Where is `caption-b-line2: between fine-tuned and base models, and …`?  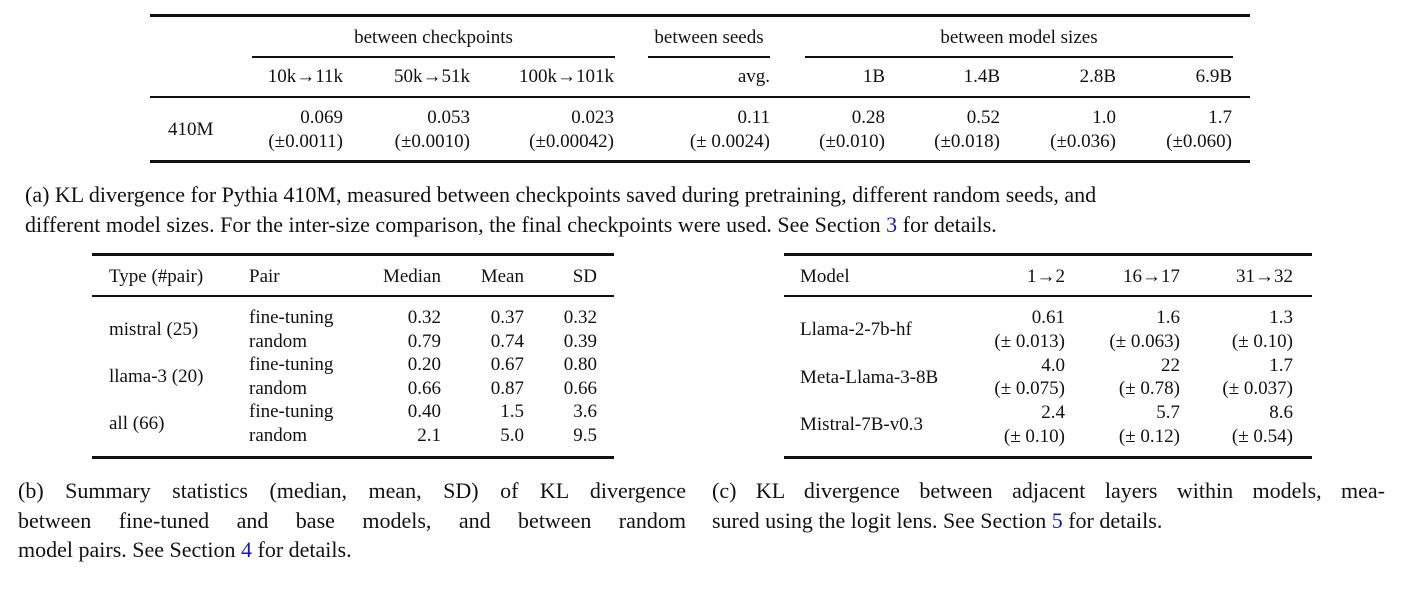
caption-b-line2: between fine-tuned and base models, and … is located at coordinates (352, 520).